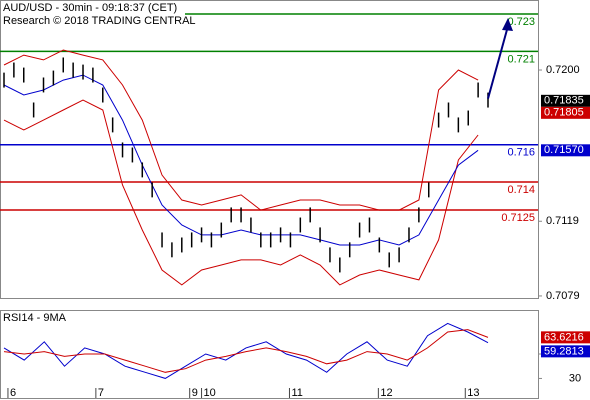  What do you see at coordinates (473, 393) in the screenshot?
I see `x-tick-label: 13` at bounding box center [473, 393].